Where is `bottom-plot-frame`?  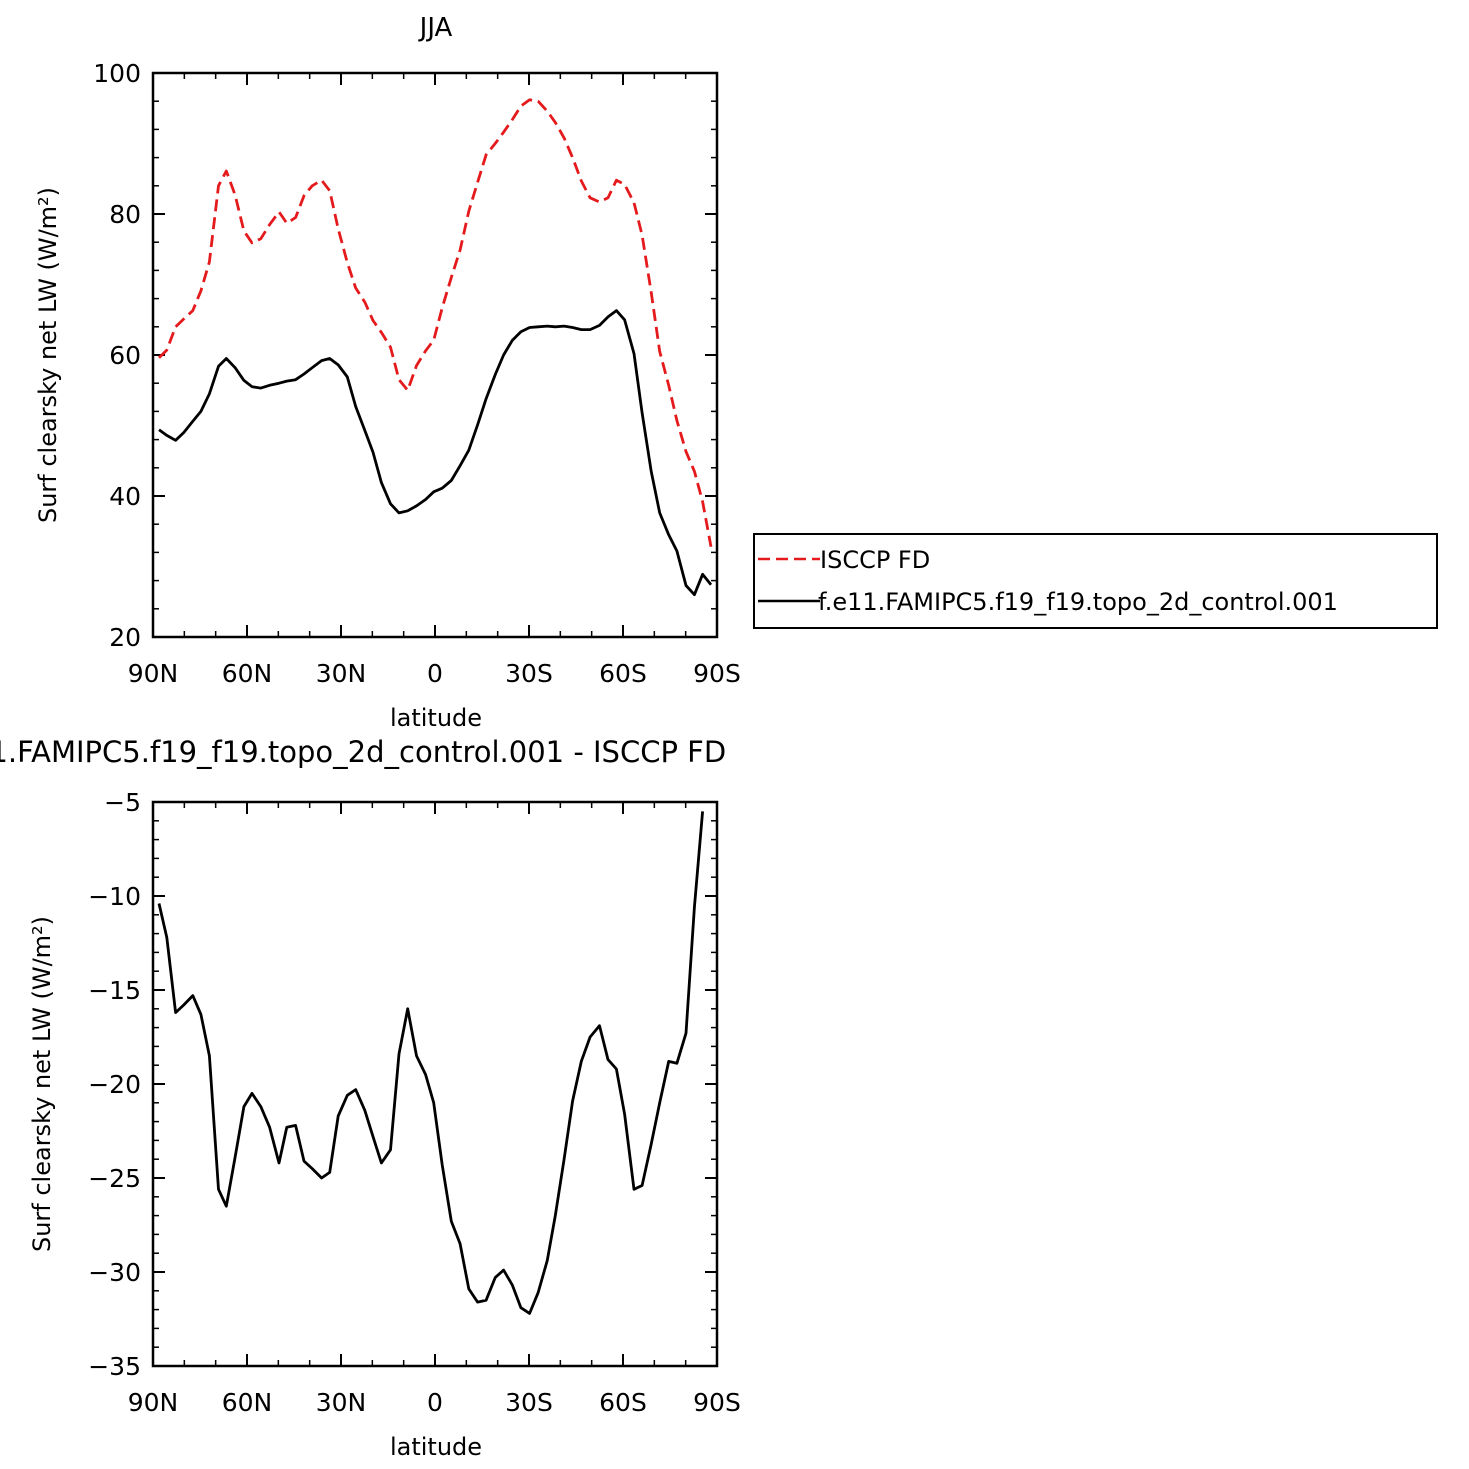 bottom-plot-frame is located at coordinates (435, 1084).